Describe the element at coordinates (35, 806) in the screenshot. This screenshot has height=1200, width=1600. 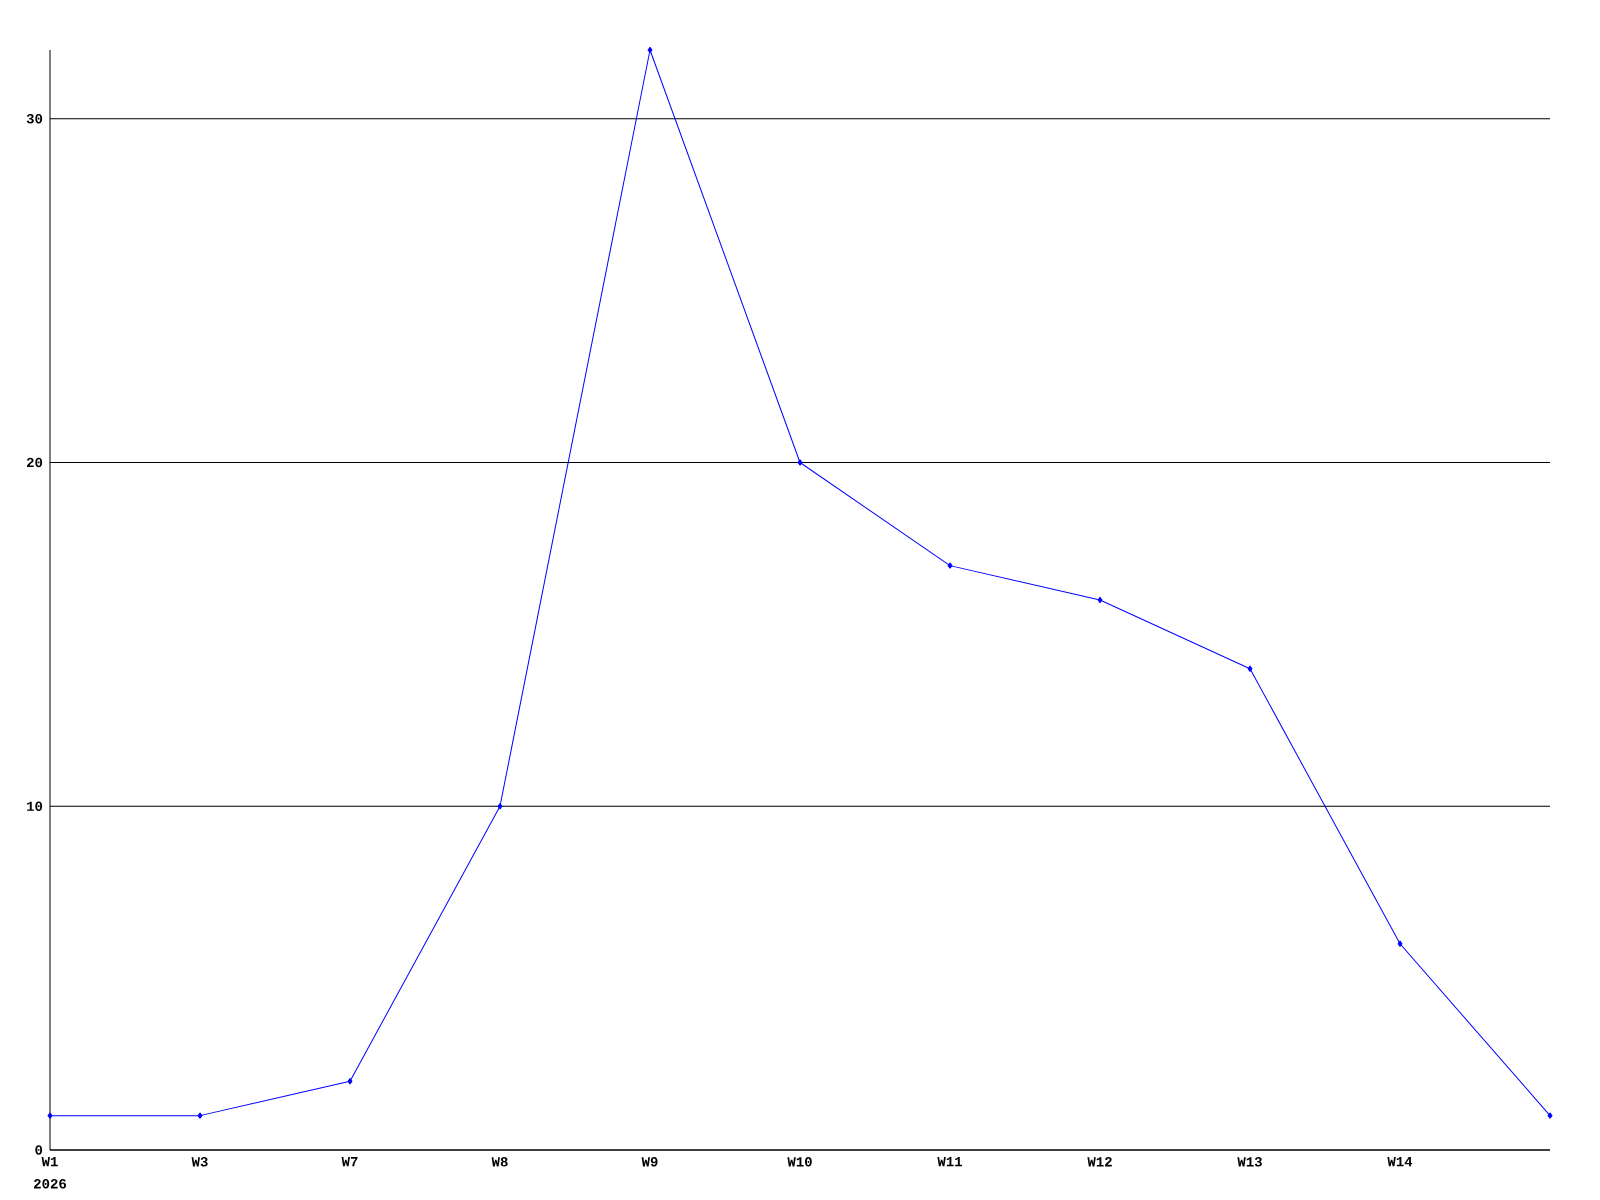
I see `y-tick-label: 10` at that location.